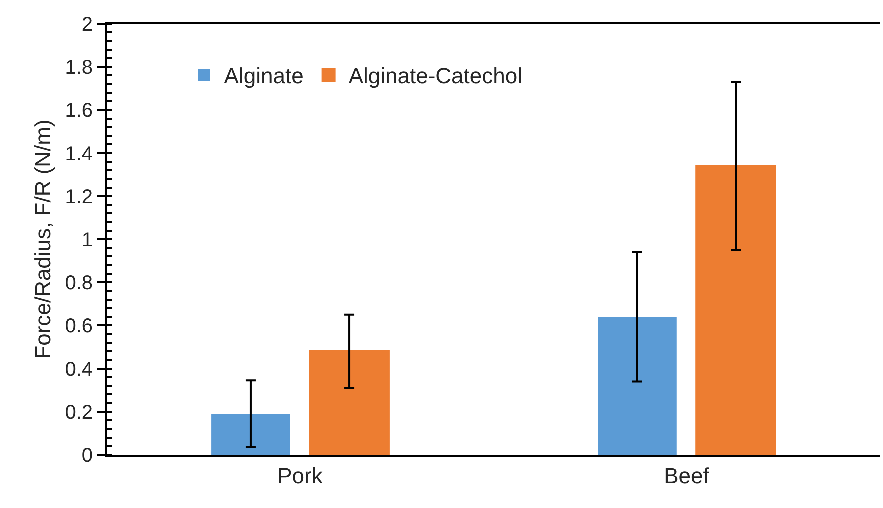  I want to click on y-tick-label: 1.6, so click(79, 111).